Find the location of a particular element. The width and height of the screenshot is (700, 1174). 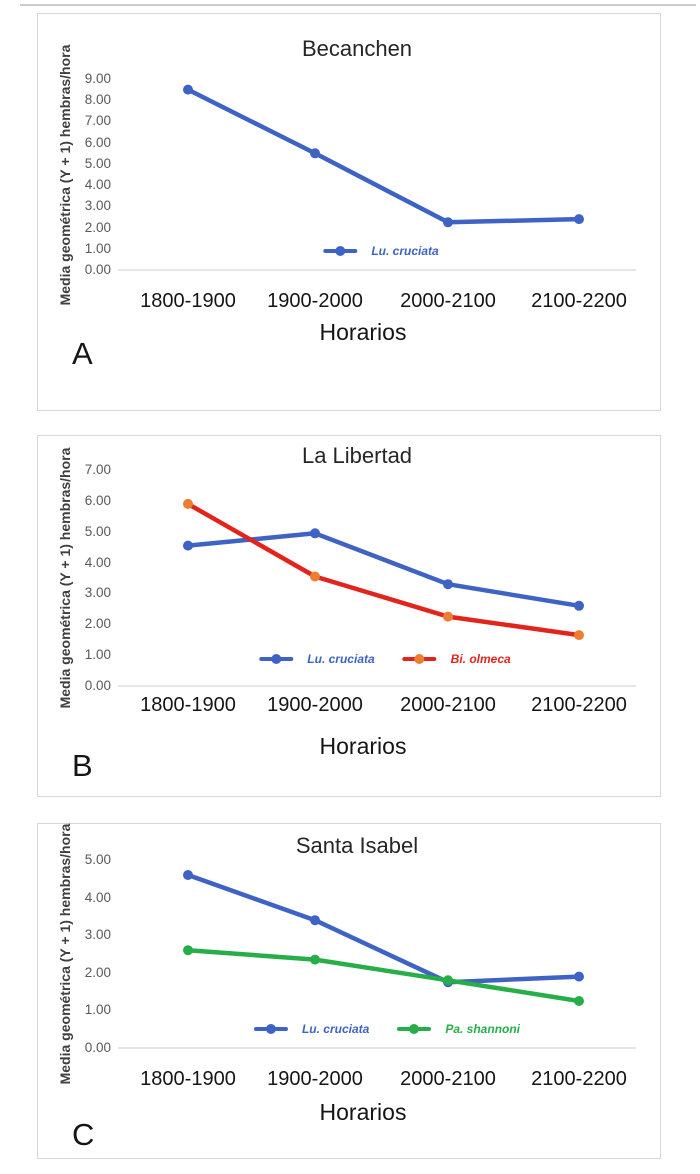

panel-letter: B is located at coordinates (82, 765).